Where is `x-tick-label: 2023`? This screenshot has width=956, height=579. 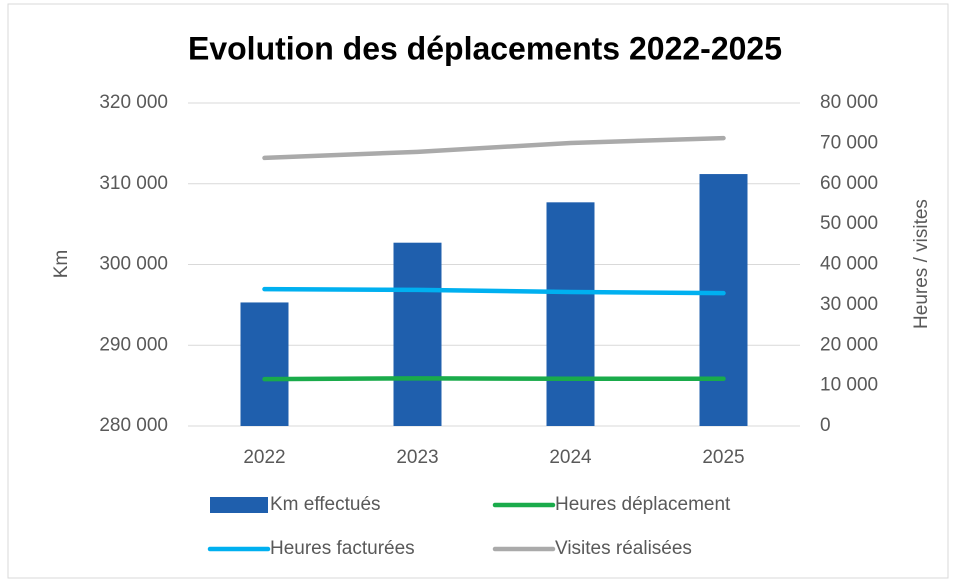
x-tick-label: 2023 is located at coordinates (417, 457).